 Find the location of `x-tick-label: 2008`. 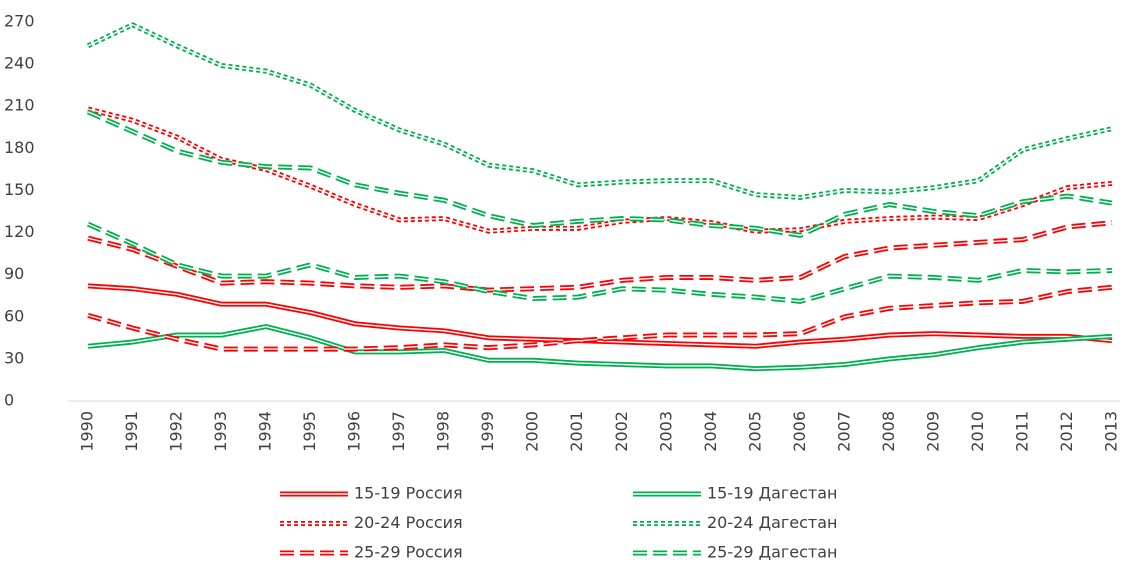

x-tick-label: 2008 is located at coordinates (888, 431).